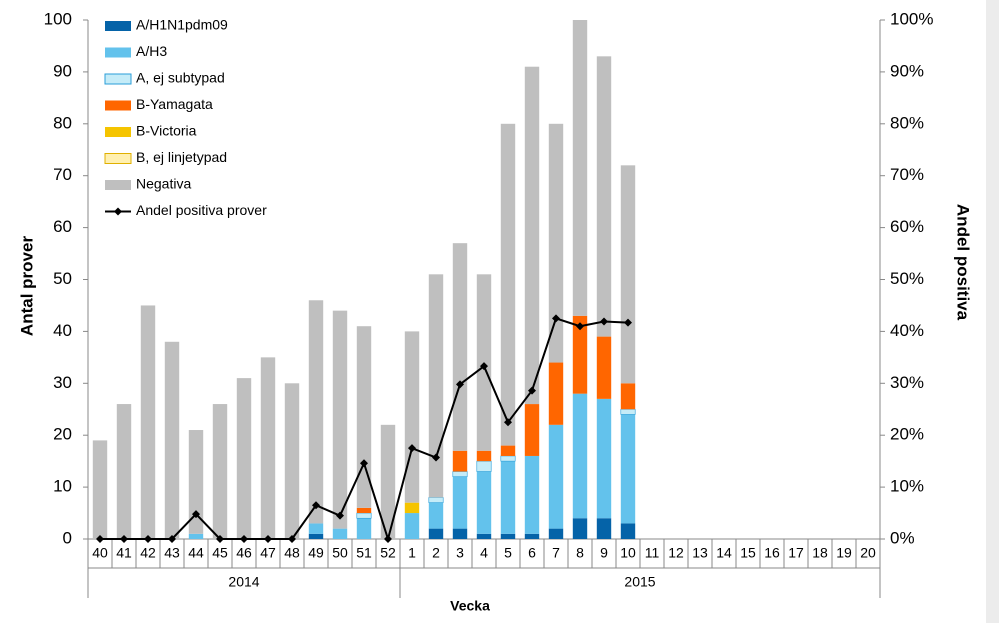  Describe the element at coordinates (62, 174) in the screenshot. I see `y-tick-label: 70` at that location.